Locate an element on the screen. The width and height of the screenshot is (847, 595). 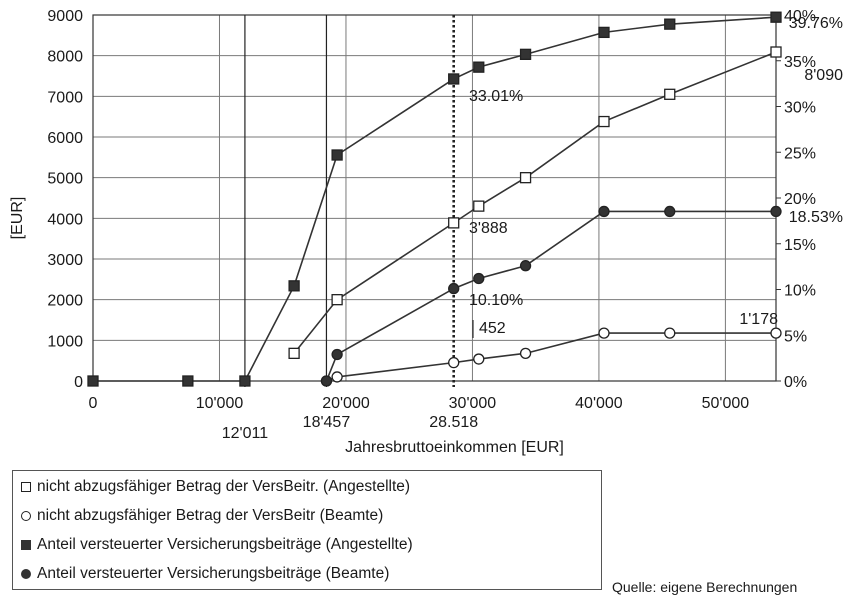
data-label: 39.76% is located at coordinates (816, 23).